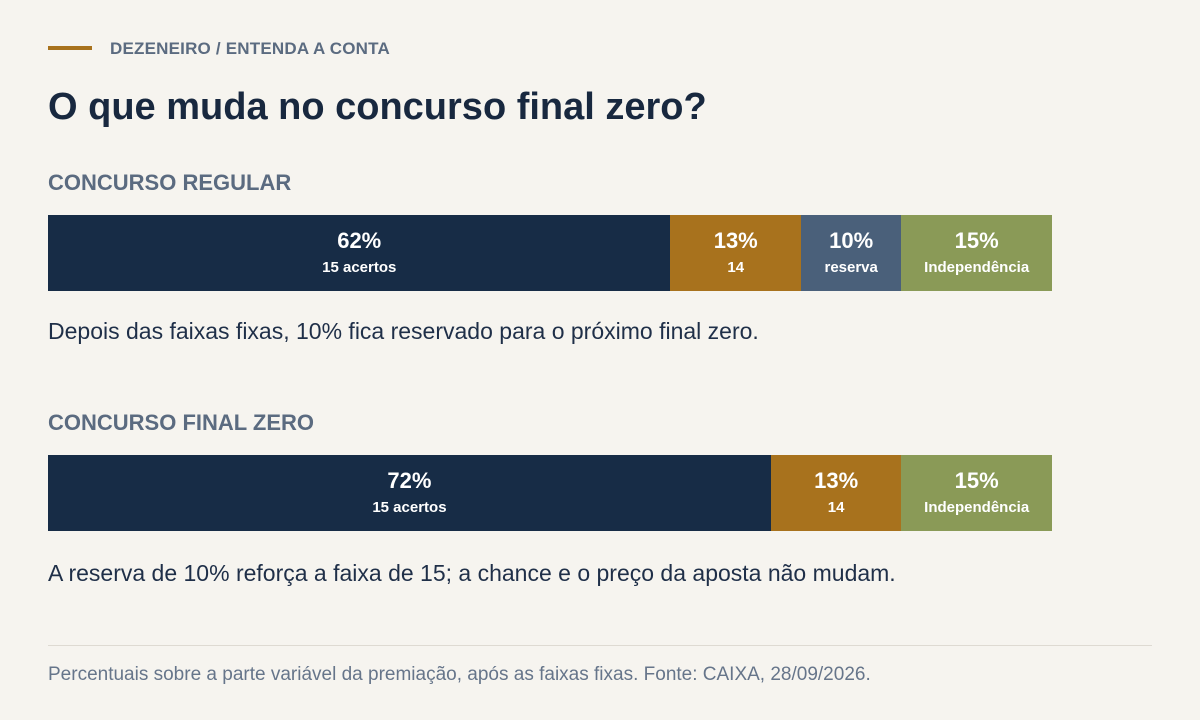 Image resolution: width=1200 pixels, height=720 pixels. Describe the element at coordinates (70, 48) in the screenshot. I see `kicker-rule` at that location.